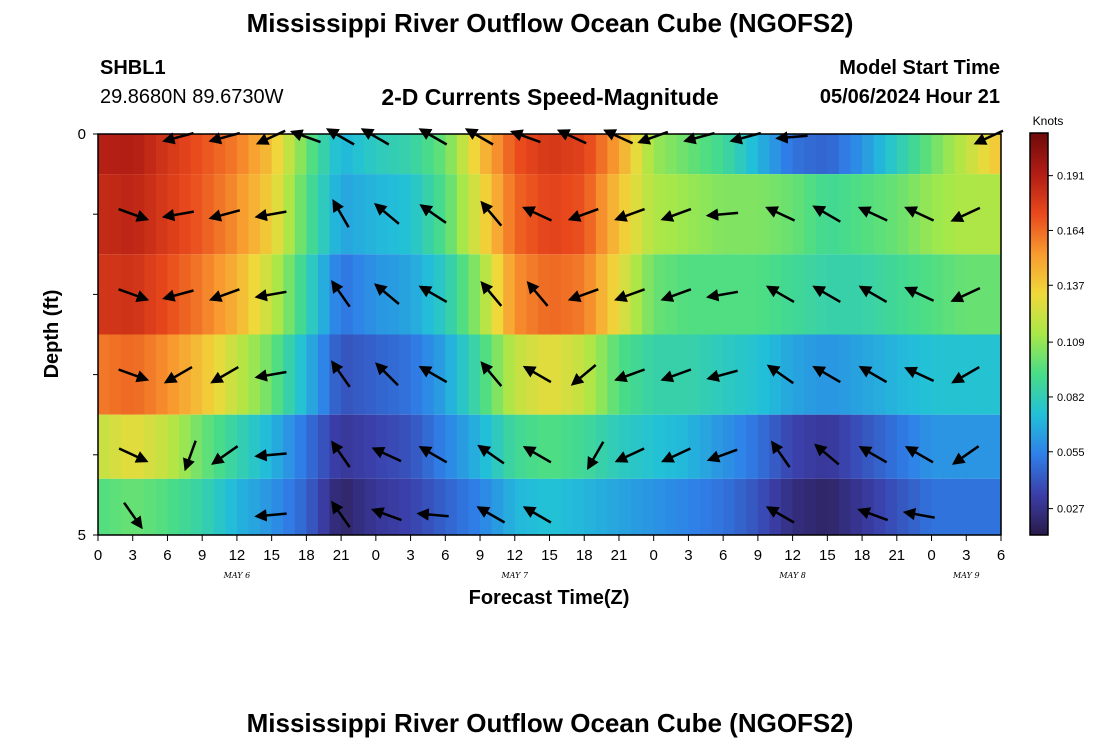  I want to click on colorbar-tick-label: 0.164, so click(1071, 231).